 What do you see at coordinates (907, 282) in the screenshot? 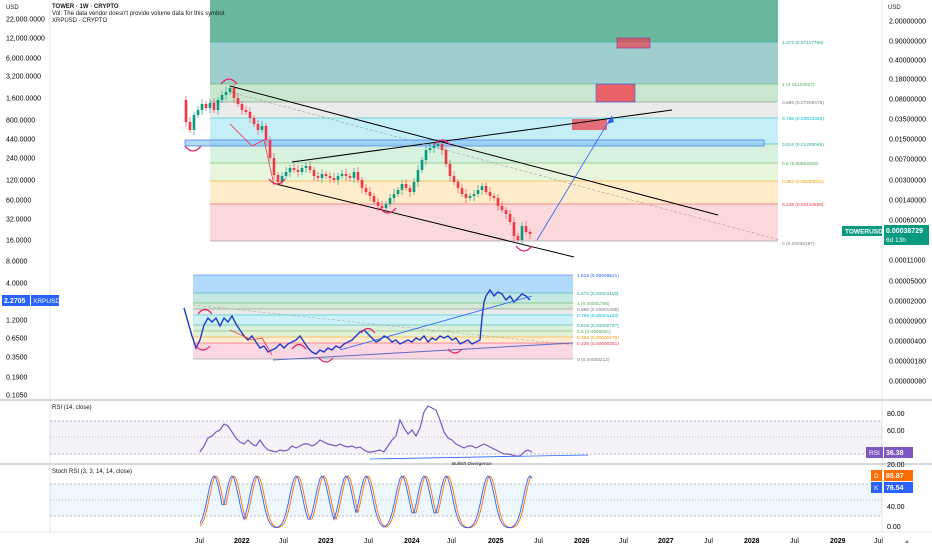
I see `right-axis-label: 0.00005000` at bounding box center [907, 282].